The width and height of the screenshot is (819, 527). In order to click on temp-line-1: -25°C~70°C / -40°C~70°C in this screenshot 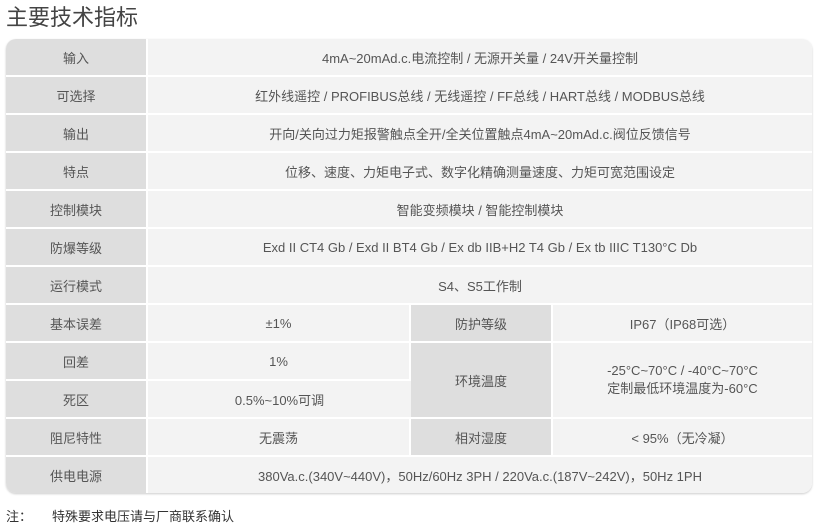, I will do `click(682, 370)`.